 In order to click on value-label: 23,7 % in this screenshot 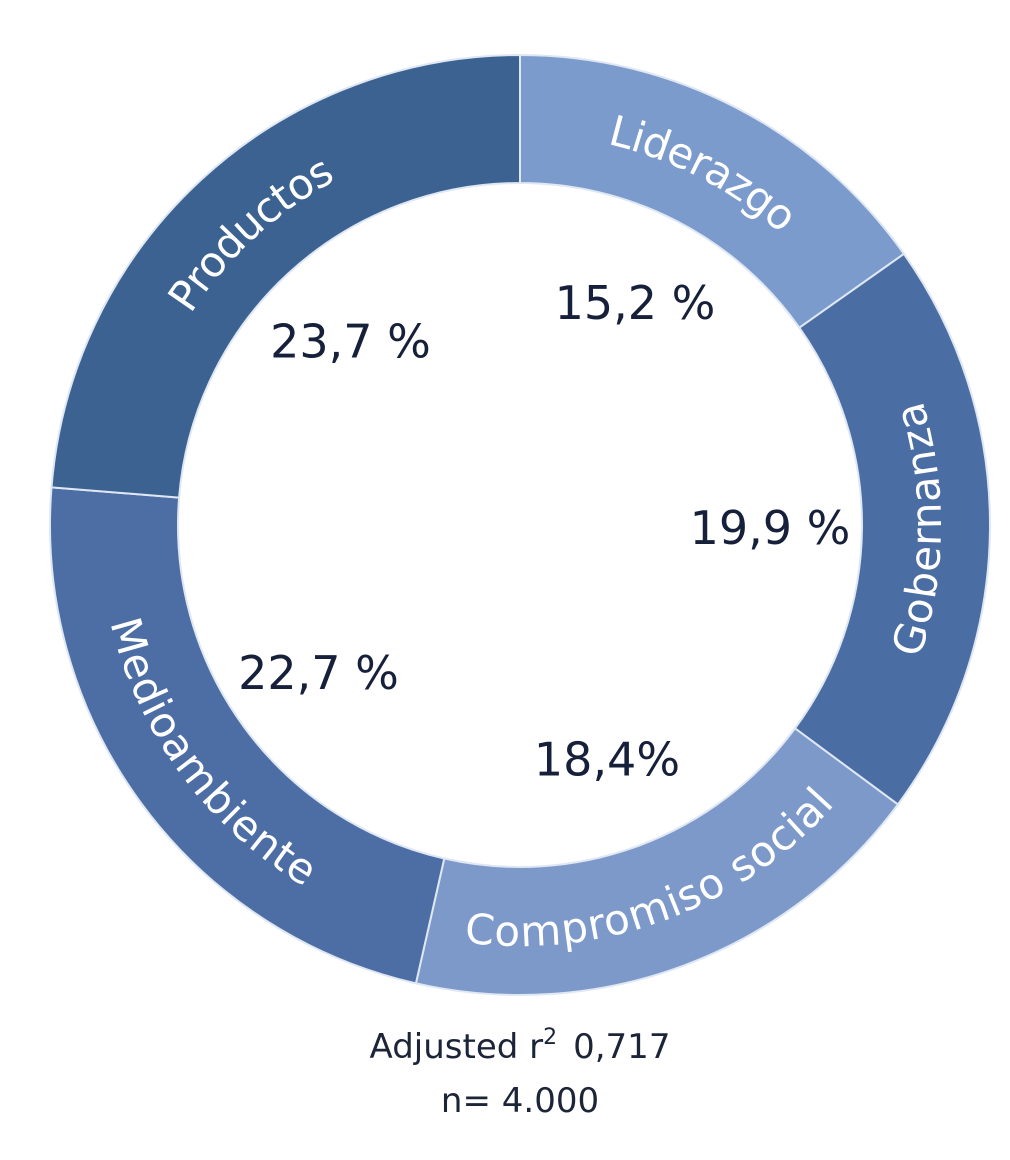, I will do `click(350, 341)`.